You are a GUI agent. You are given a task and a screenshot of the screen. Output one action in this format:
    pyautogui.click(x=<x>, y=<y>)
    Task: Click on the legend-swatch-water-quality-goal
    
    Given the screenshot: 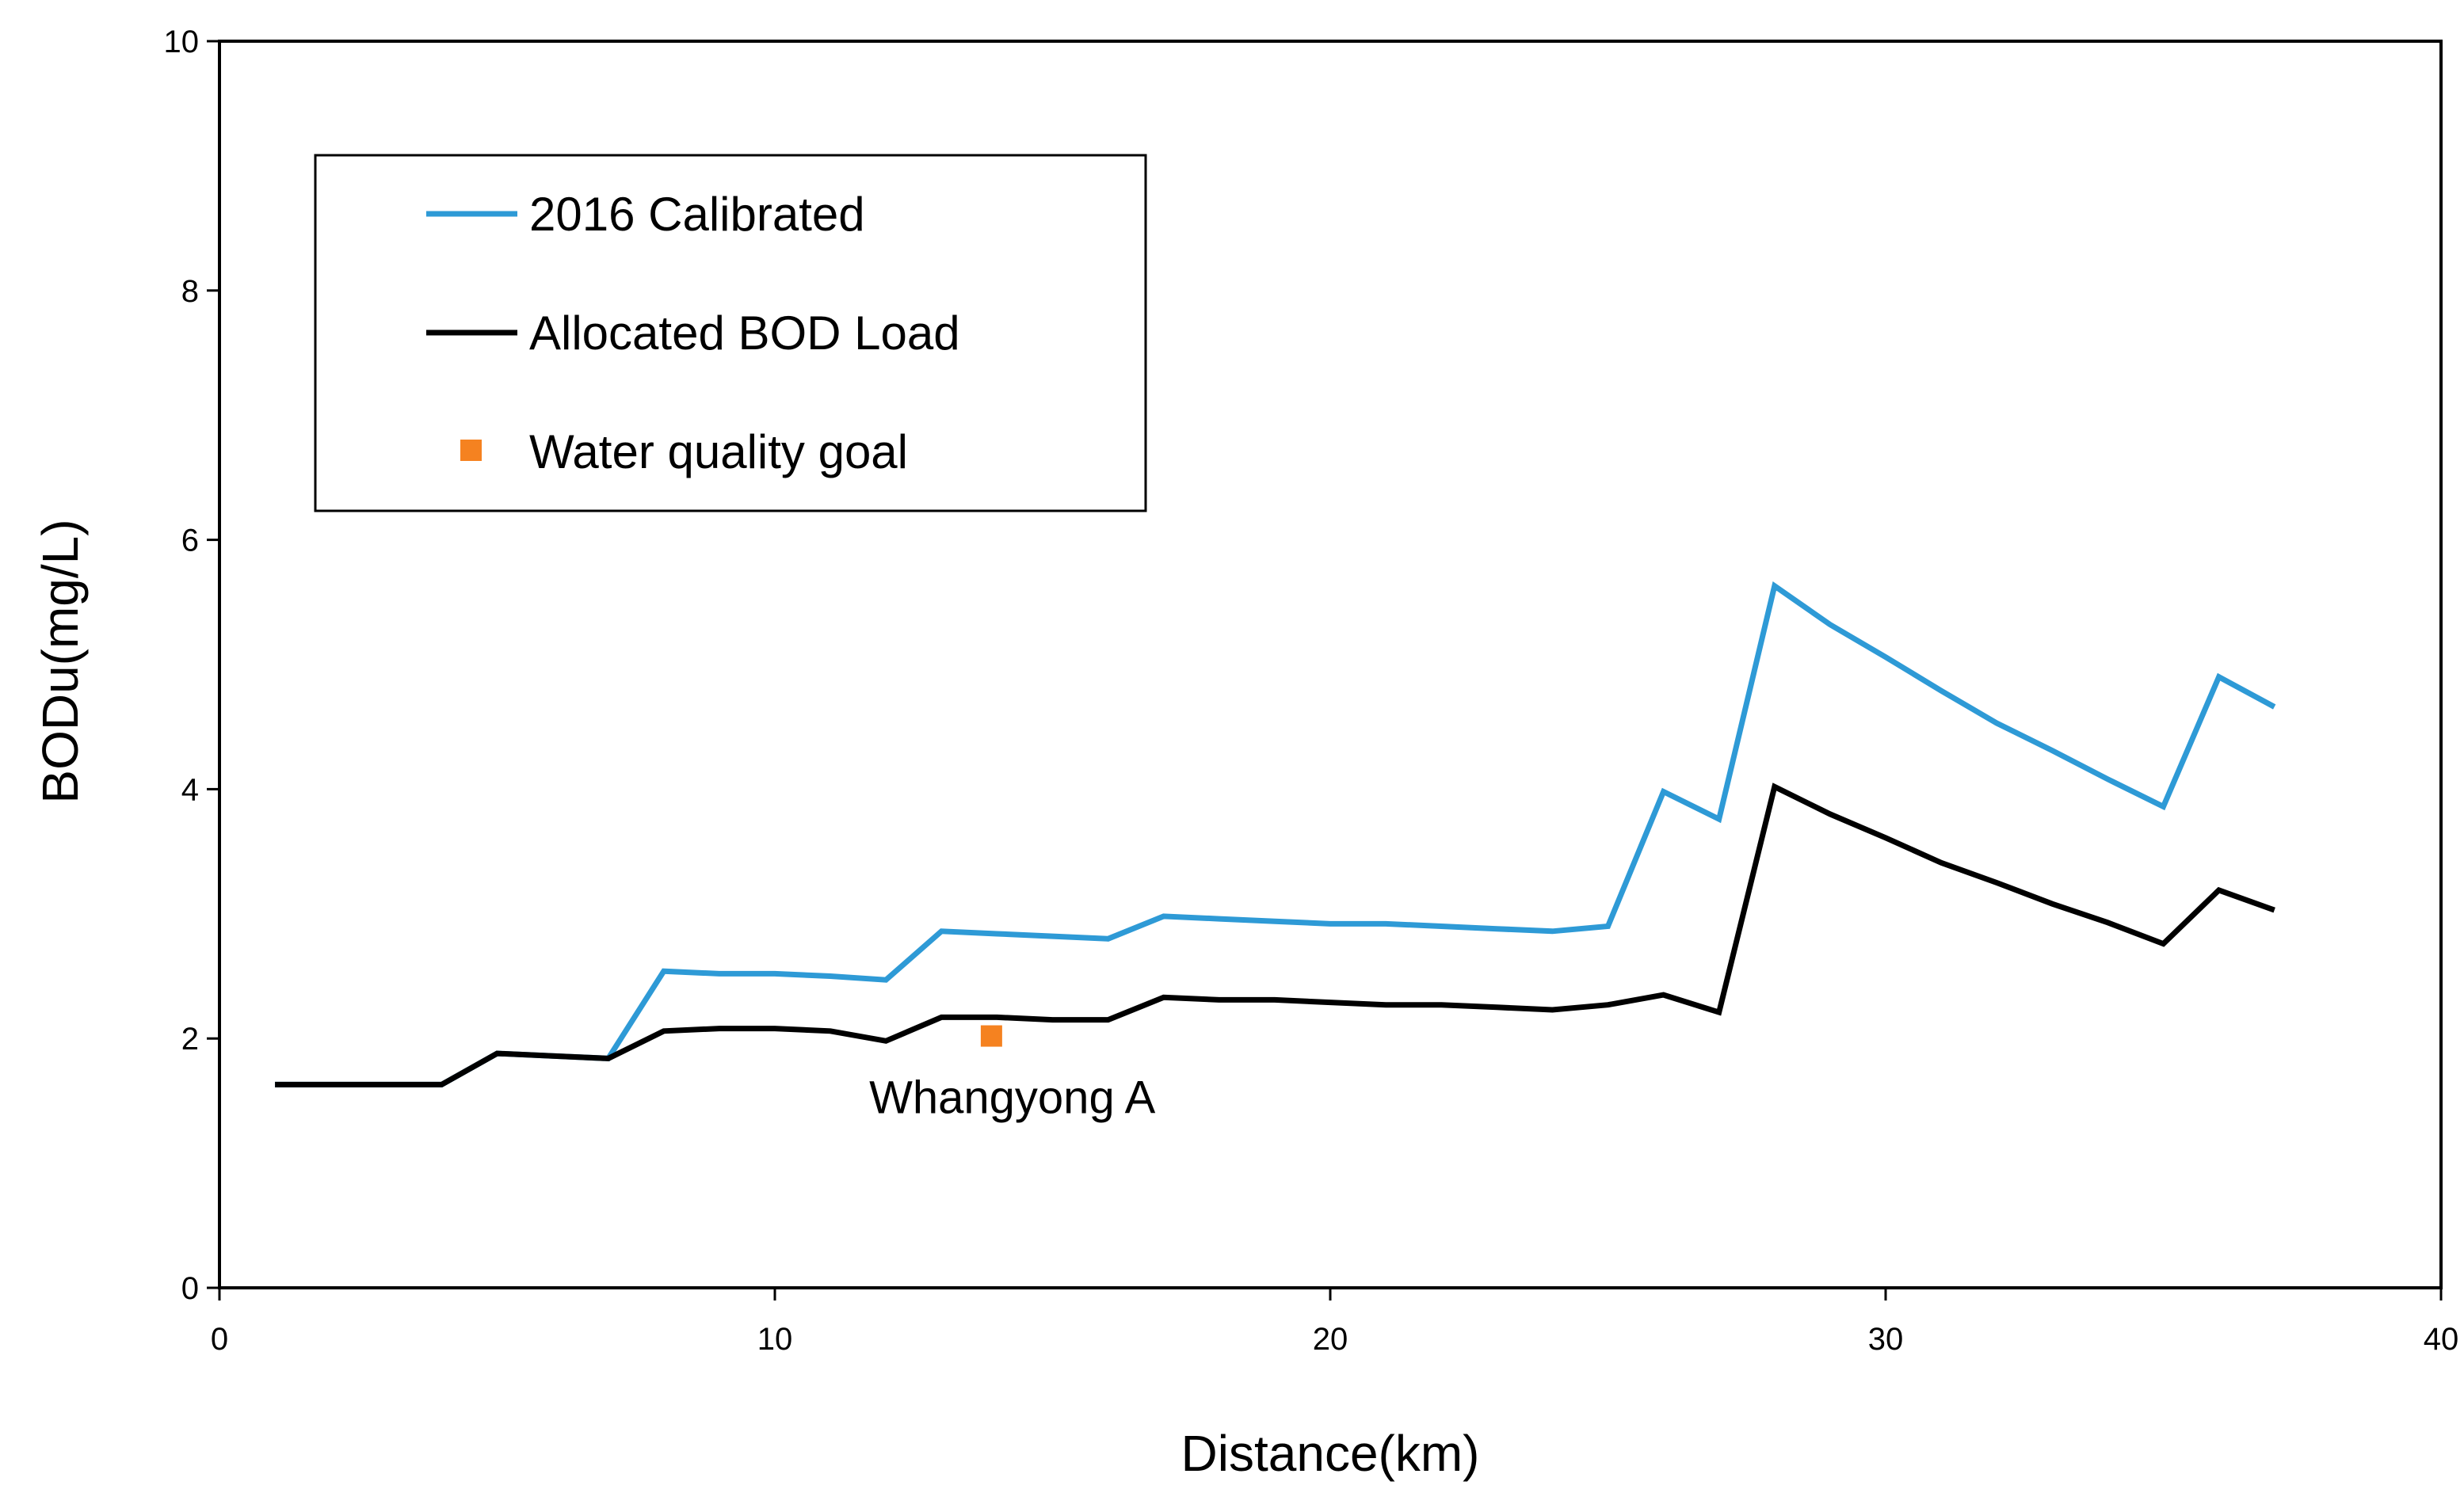 What is the action you would take?
    pyautogui.click(x=471, y=451)
    